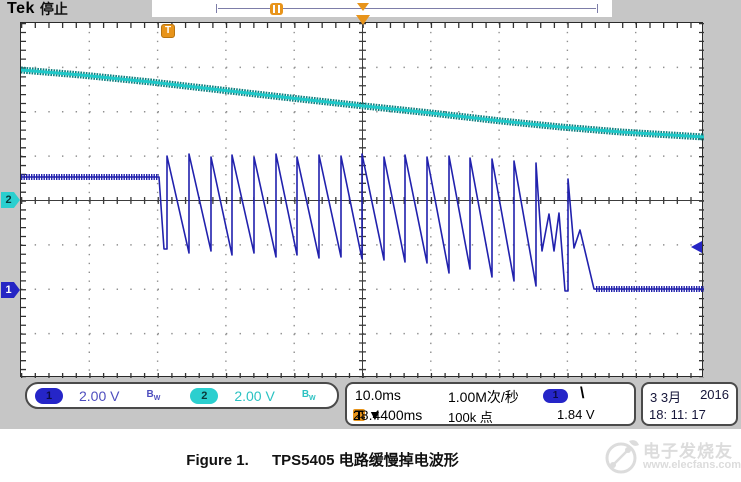 The image size is (741, 482). What do you see at coordinates (37, 9) in the screenshot?
I see `scope-header: Tek 停止` at bounding box center [37, 9].